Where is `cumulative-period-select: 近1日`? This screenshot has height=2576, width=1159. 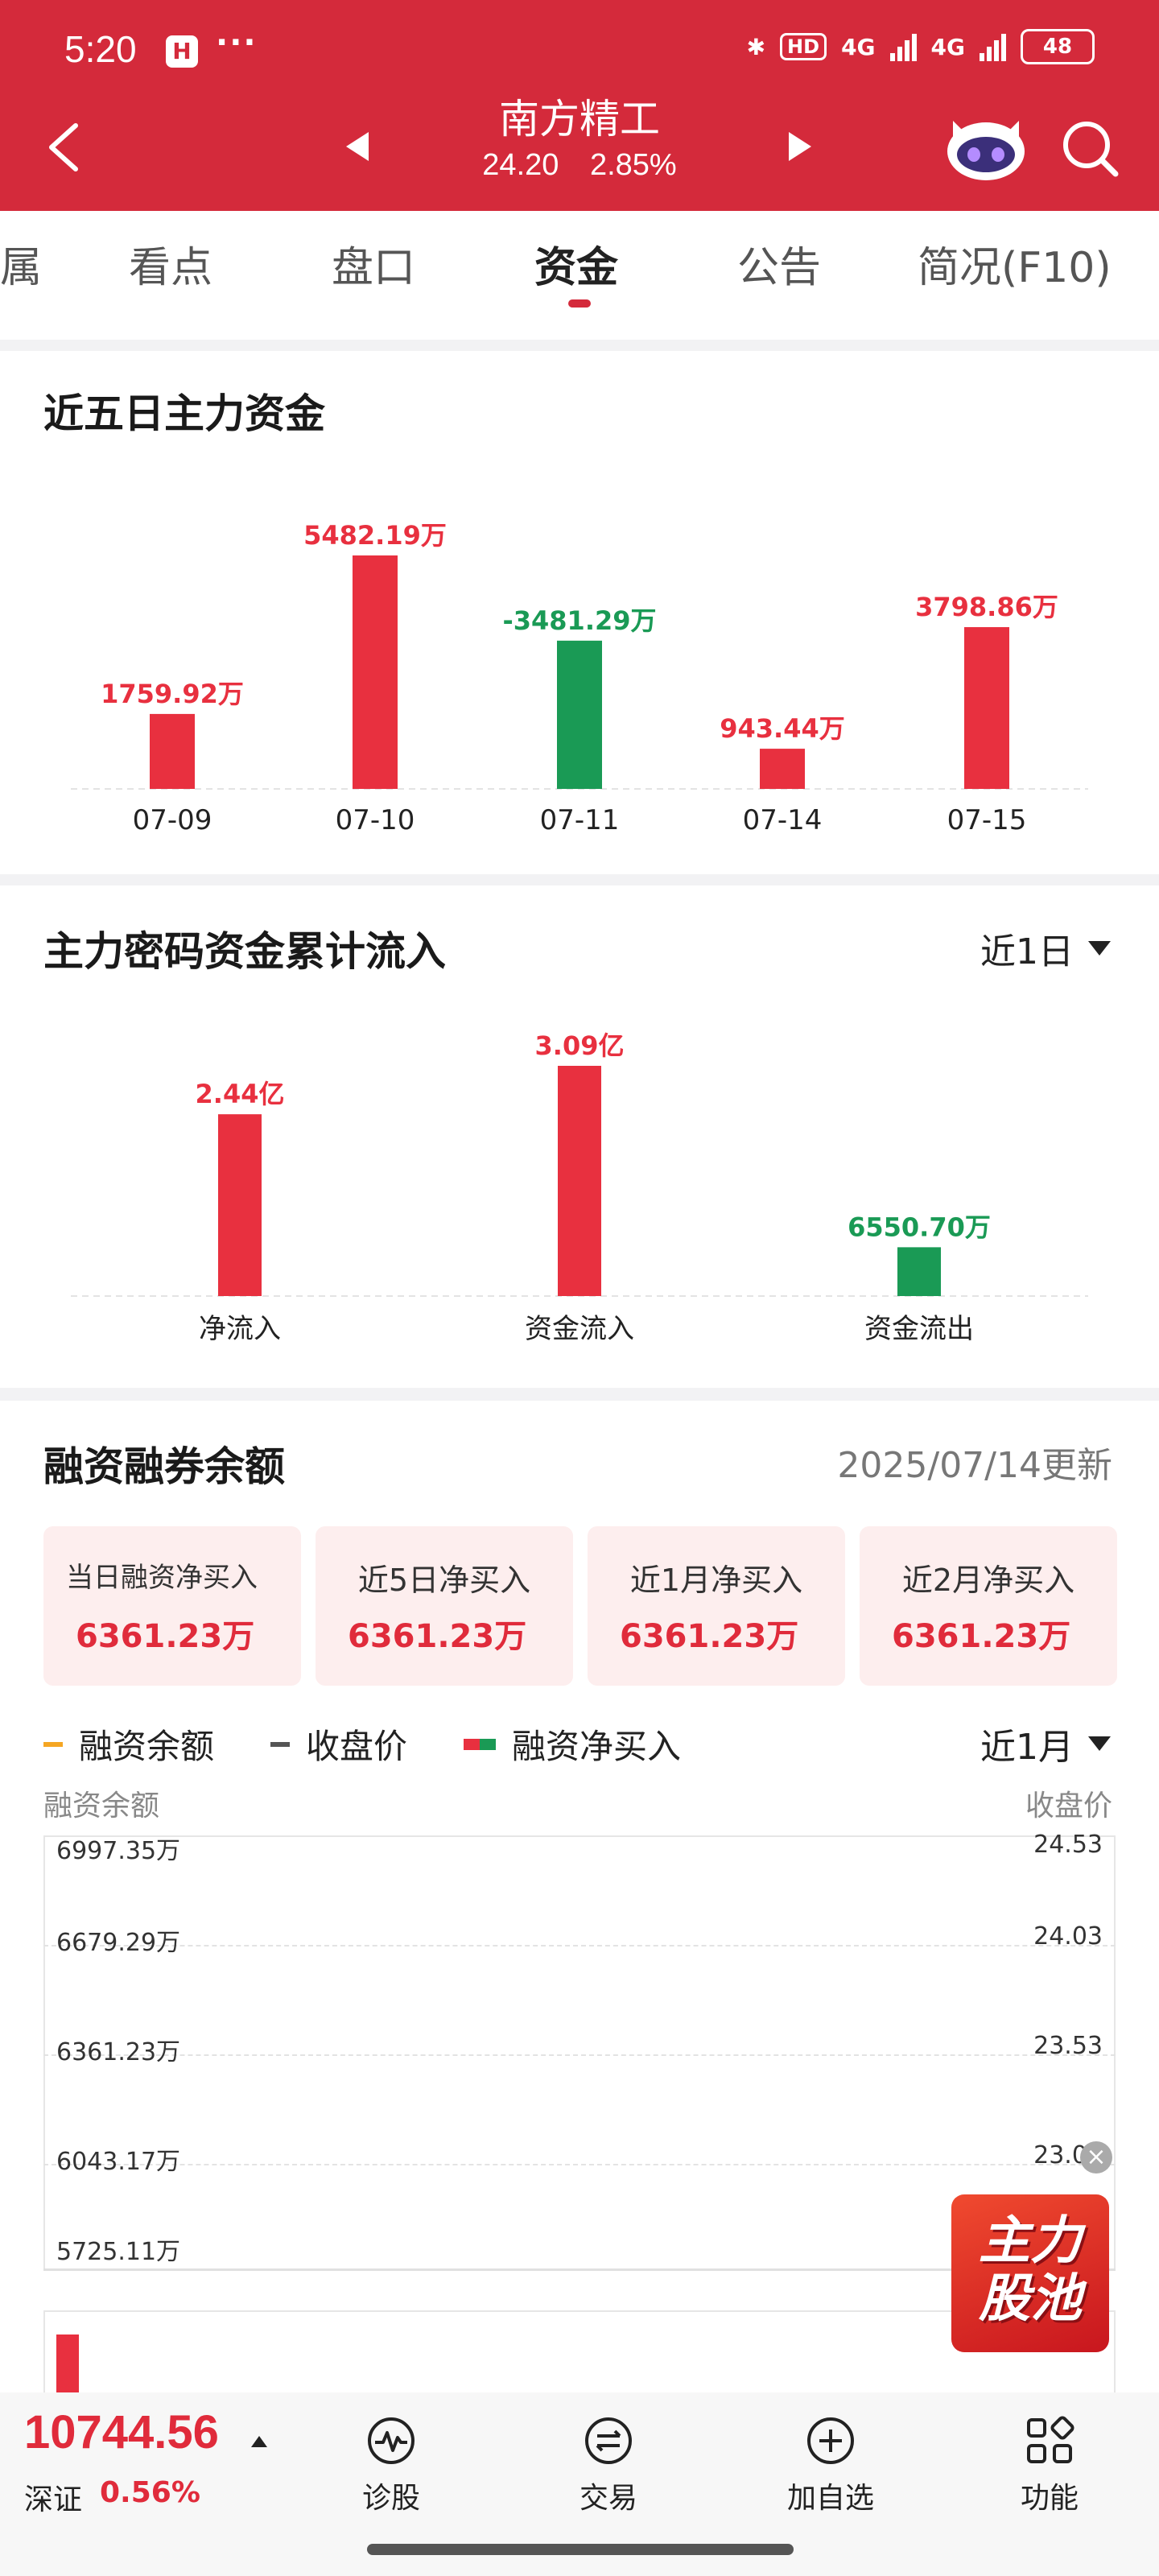 cumulative-period-select: 近1日 is located at coordinates (1045, 948).